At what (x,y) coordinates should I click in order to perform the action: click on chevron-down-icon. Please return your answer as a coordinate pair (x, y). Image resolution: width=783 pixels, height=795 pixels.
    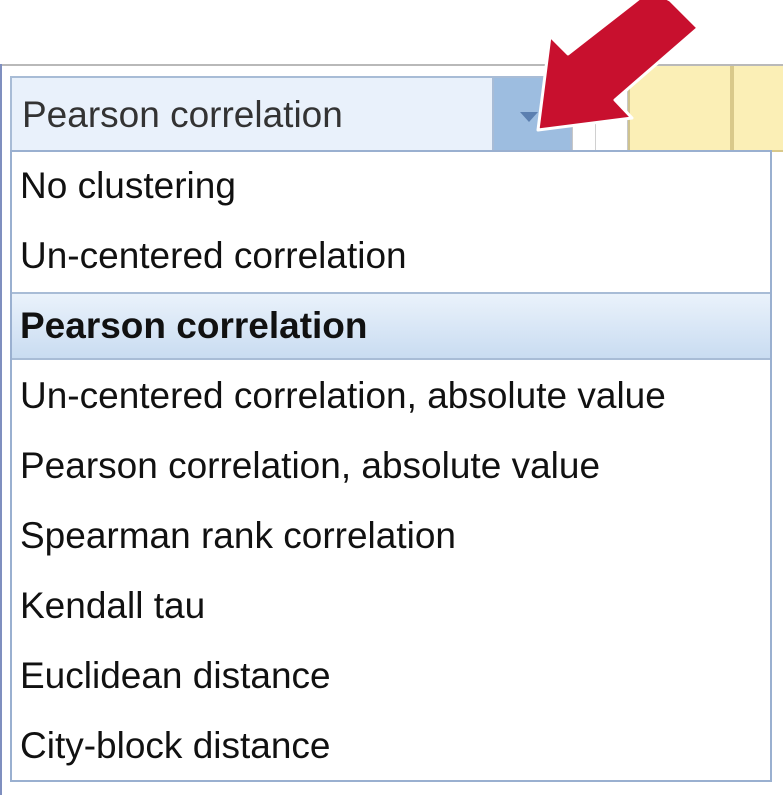
    Looking at the image, I should click on (529, 117).